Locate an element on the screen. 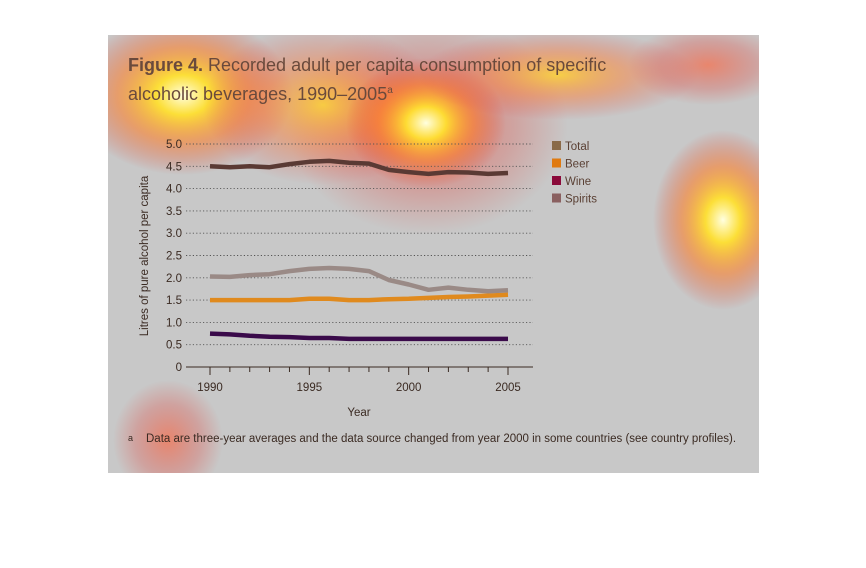 The image size is (866, 568). y-axis-title: Litres of pure alcohol per capita is located at coordinates (145, 255).